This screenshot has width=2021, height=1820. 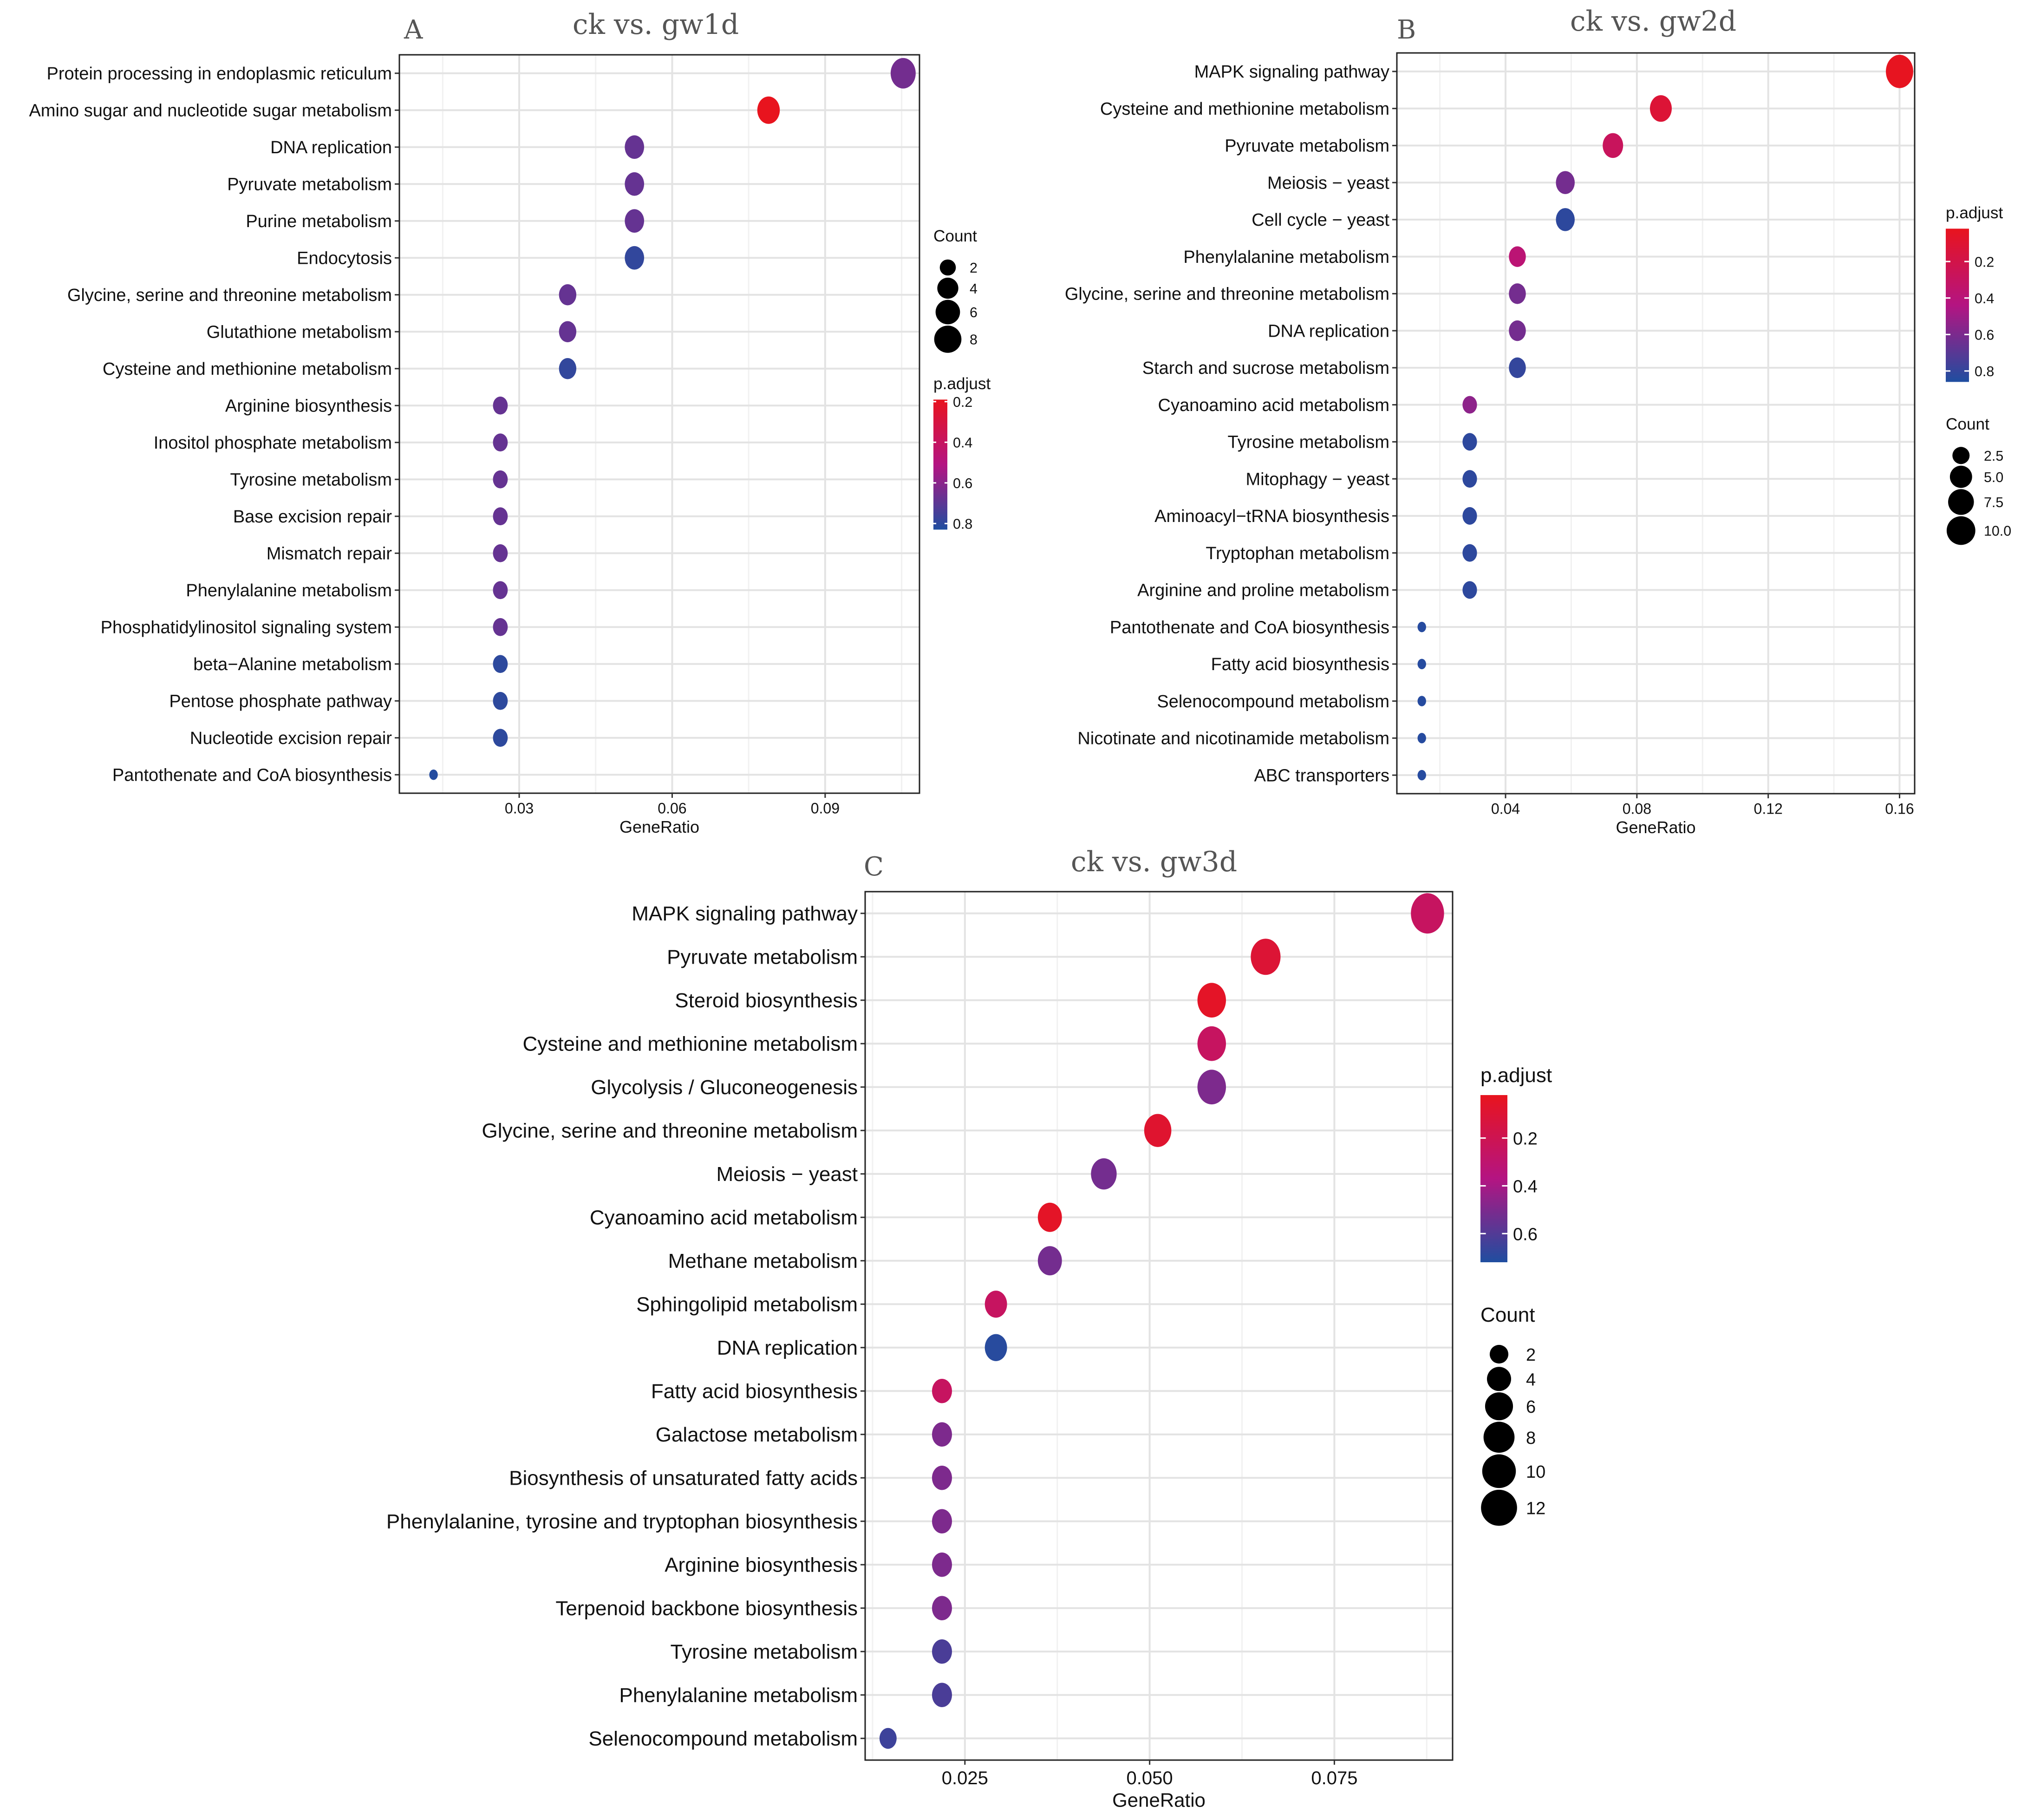 I want to click on x-tick-label: 0.025, so click(x=965, y=1778).